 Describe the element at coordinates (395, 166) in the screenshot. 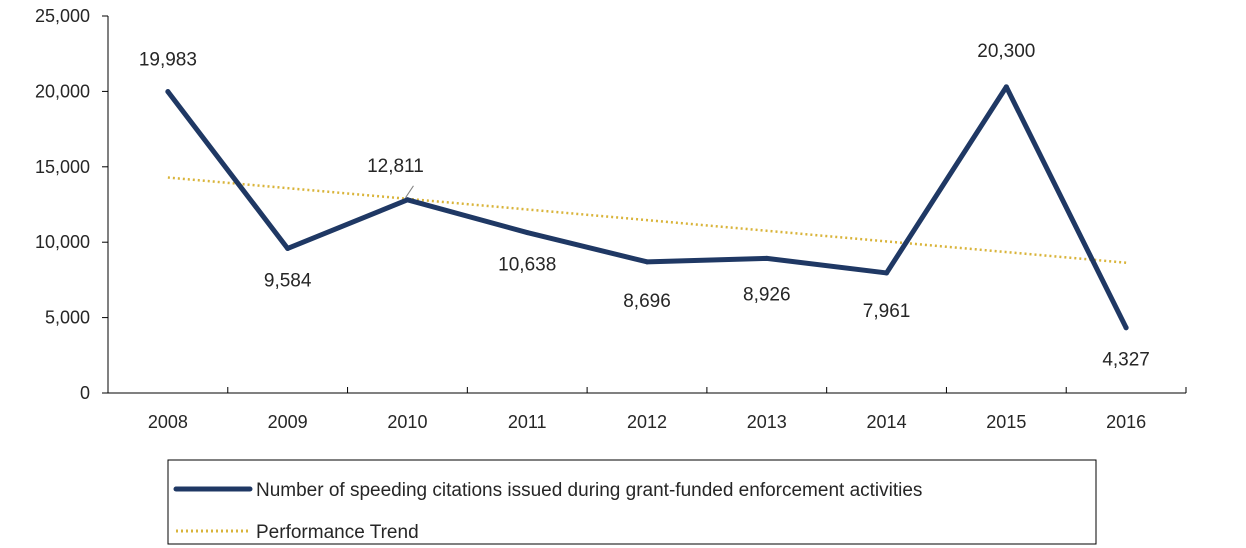

I see `data-label: 12,811` at that location.